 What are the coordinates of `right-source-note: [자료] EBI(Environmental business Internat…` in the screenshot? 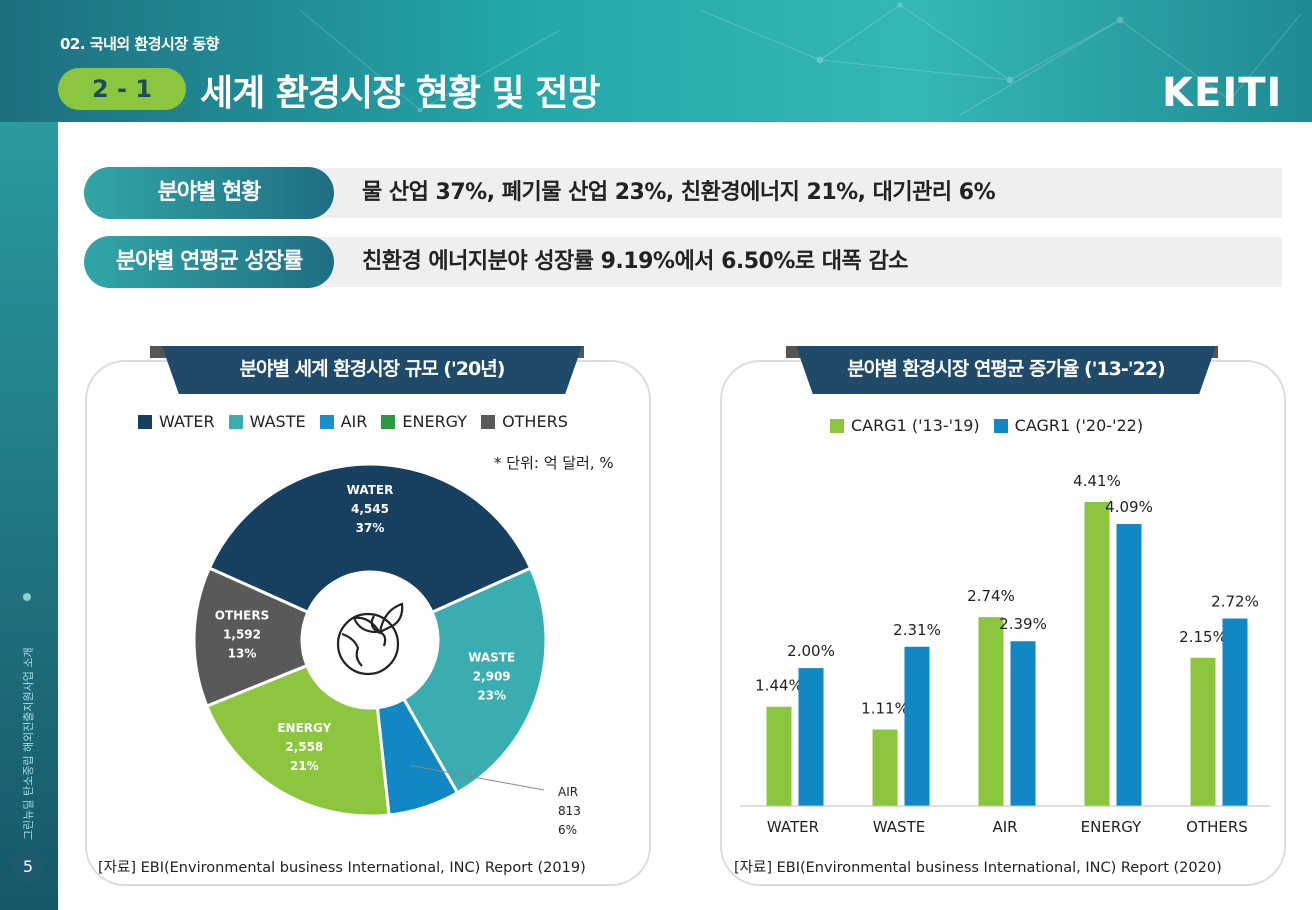 It's located at (978, 868).